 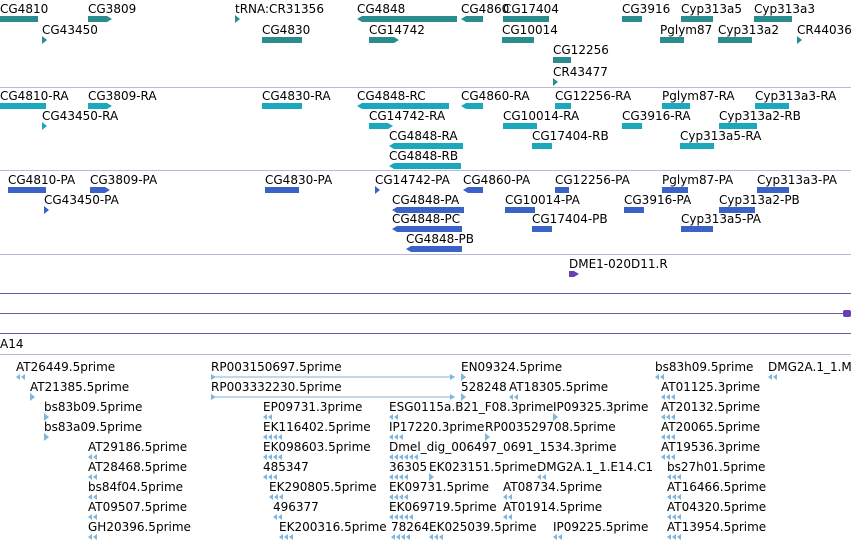 I want to click on transcript-label: CG3809-RA, so click(x=122, y=96).